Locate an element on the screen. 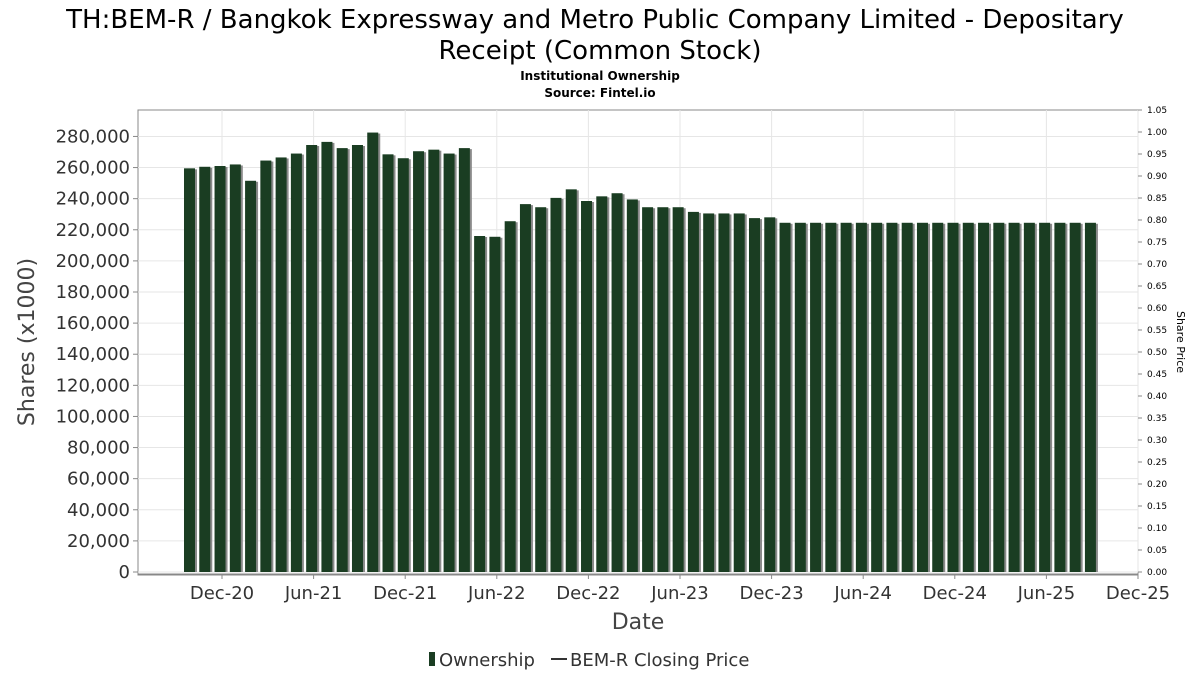 This screenshot has width=1200, height=675. x-tick-label: Dec-25 is located at coordinates (1138, 593).